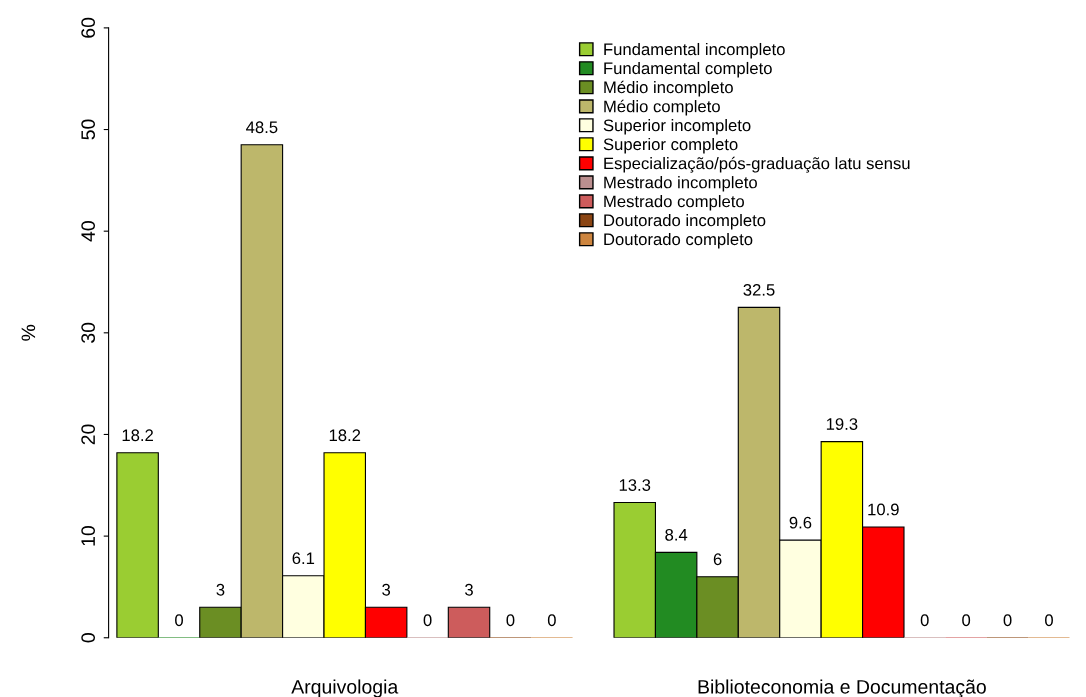  I want to click on x-tick-label: Biblioteconomia e Documentação, so click(842, 688).